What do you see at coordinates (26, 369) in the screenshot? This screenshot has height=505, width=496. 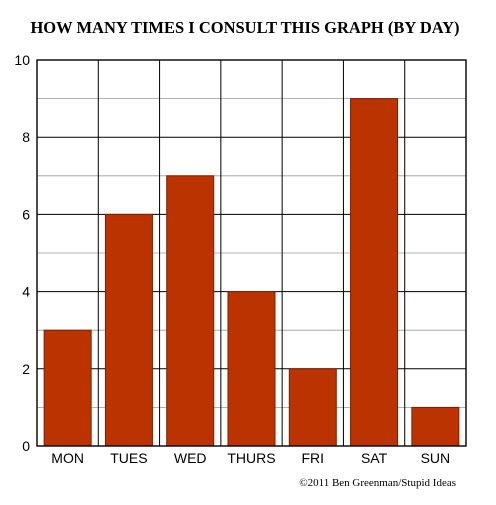 I see `y-tick-label: 2` at bounding box center [26, 369].